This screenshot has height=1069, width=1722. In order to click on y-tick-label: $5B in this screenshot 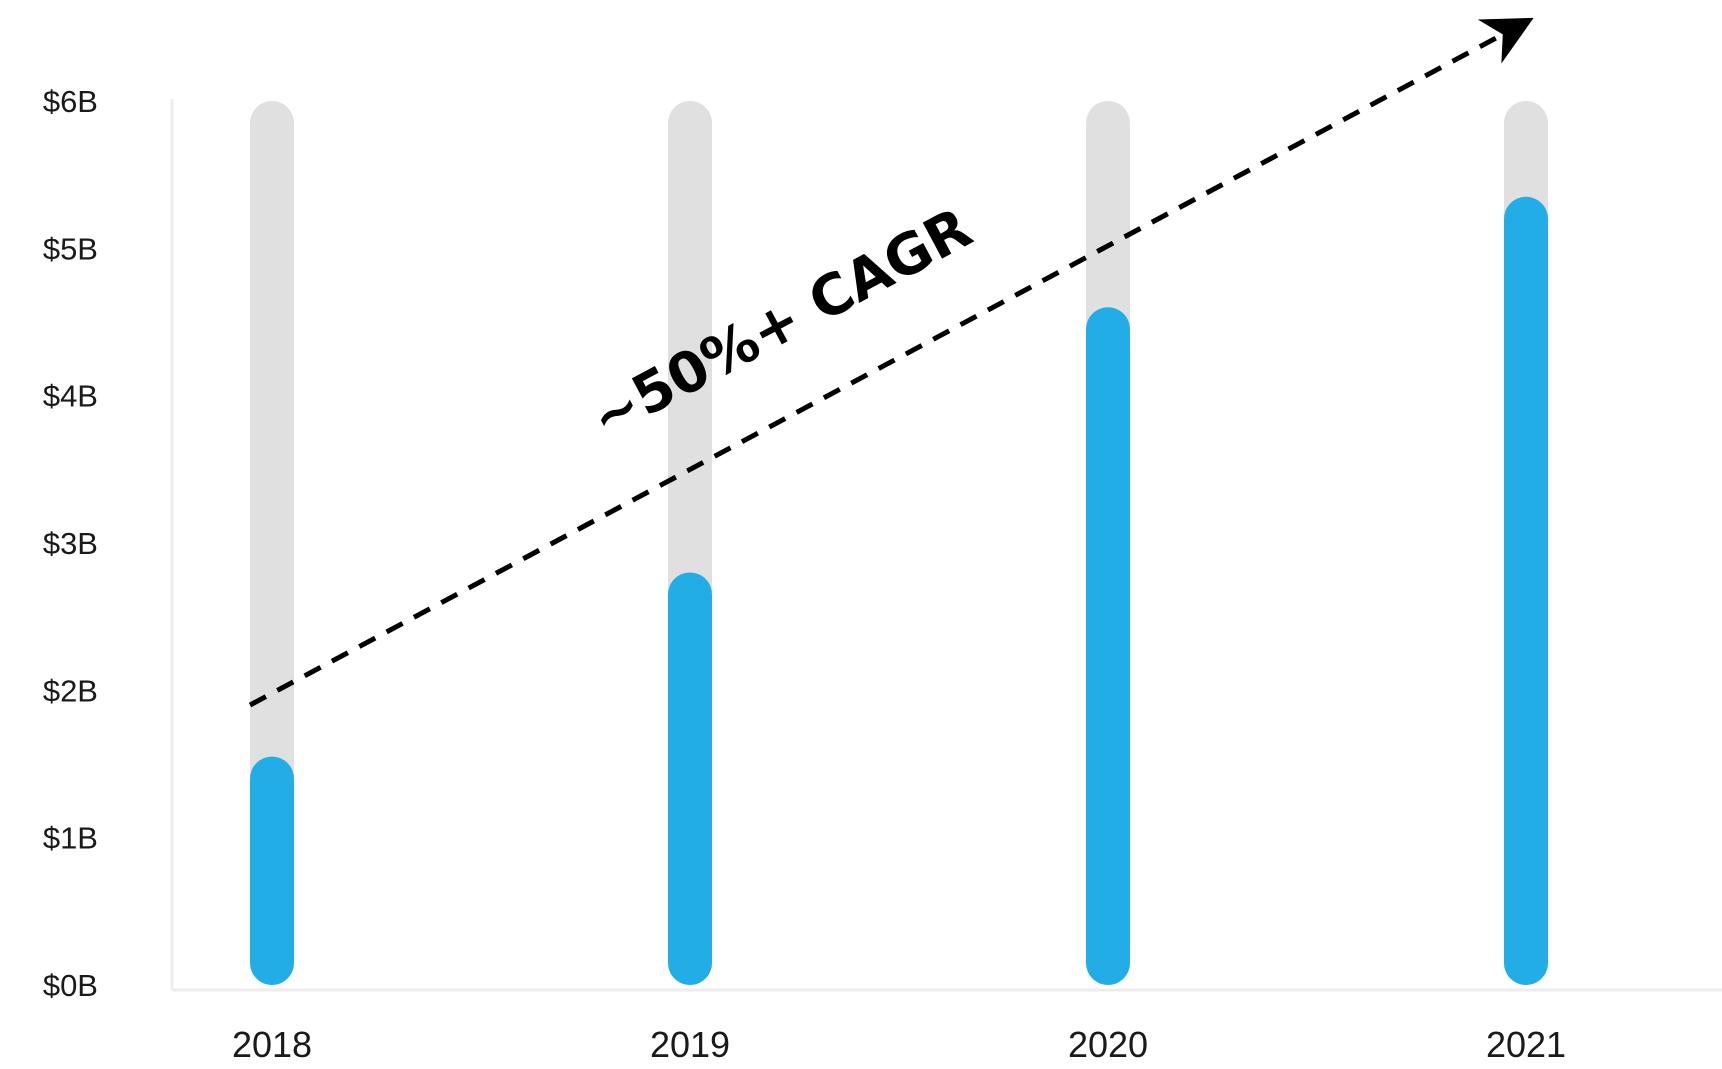, I will do `click(70, 248)`.